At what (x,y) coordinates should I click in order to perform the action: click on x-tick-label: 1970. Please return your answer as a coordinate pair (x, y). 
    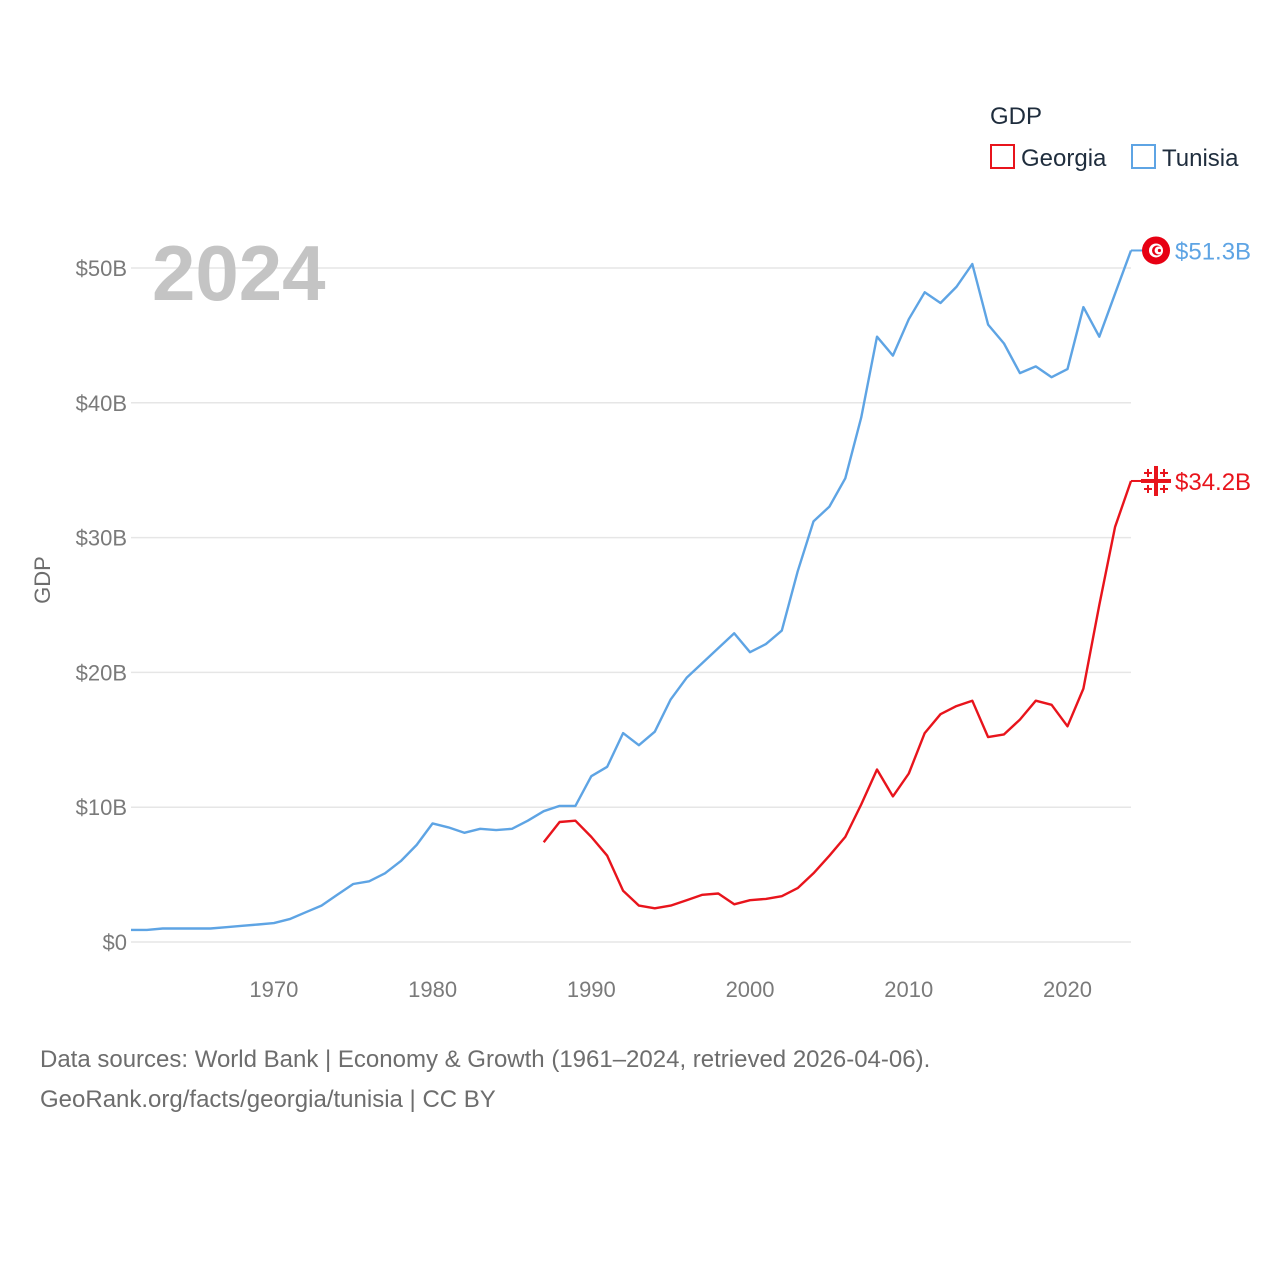
    Looking at the image, I should click on (273, 989).